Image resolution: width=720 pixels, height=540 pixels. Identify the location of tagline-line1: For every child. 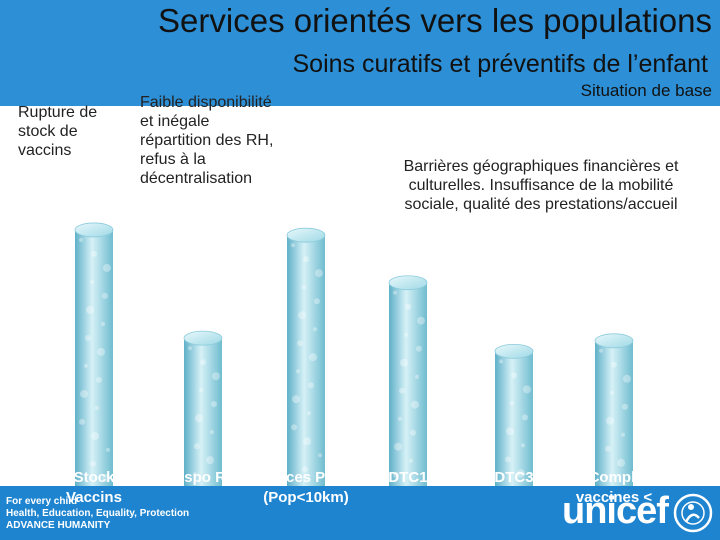
(42, 501).